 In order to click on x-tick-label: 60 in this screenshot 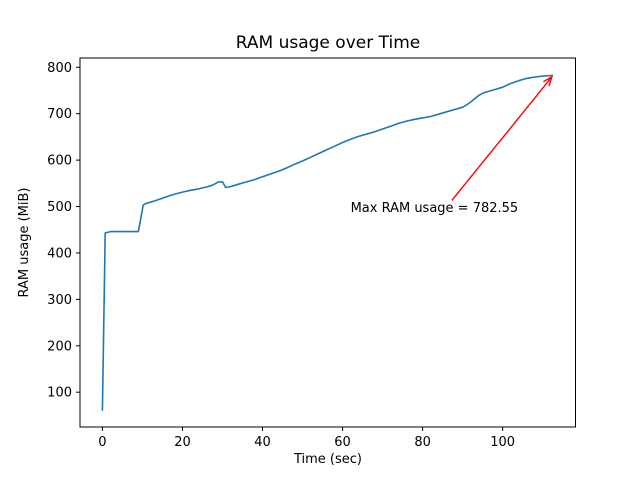, I will do `click(342, 442)`.